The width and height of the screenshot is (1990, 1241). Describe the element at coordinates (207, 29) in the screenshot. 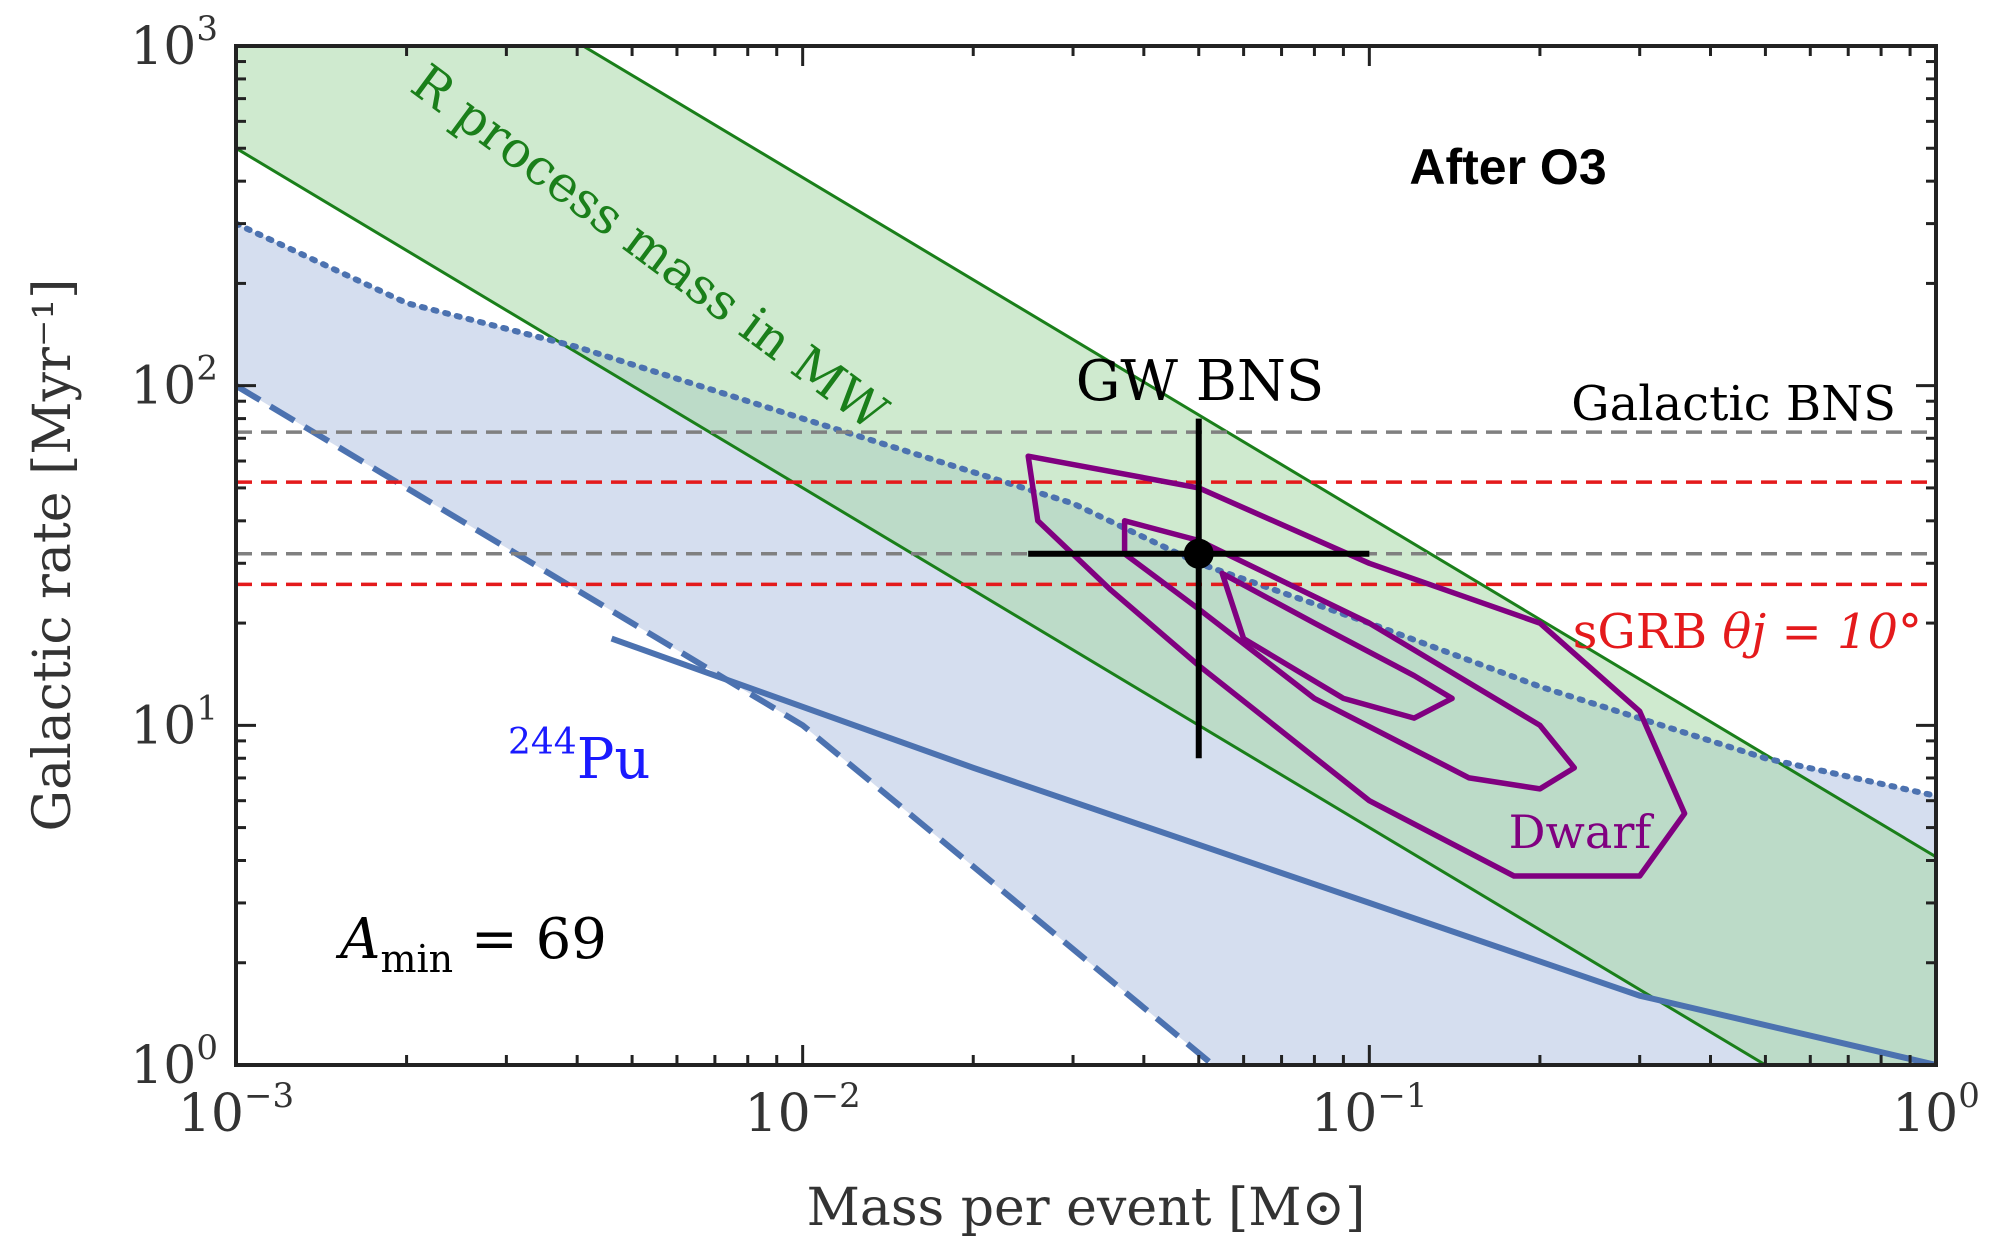

I see `y-tick-label-exponent: 3` at that location.